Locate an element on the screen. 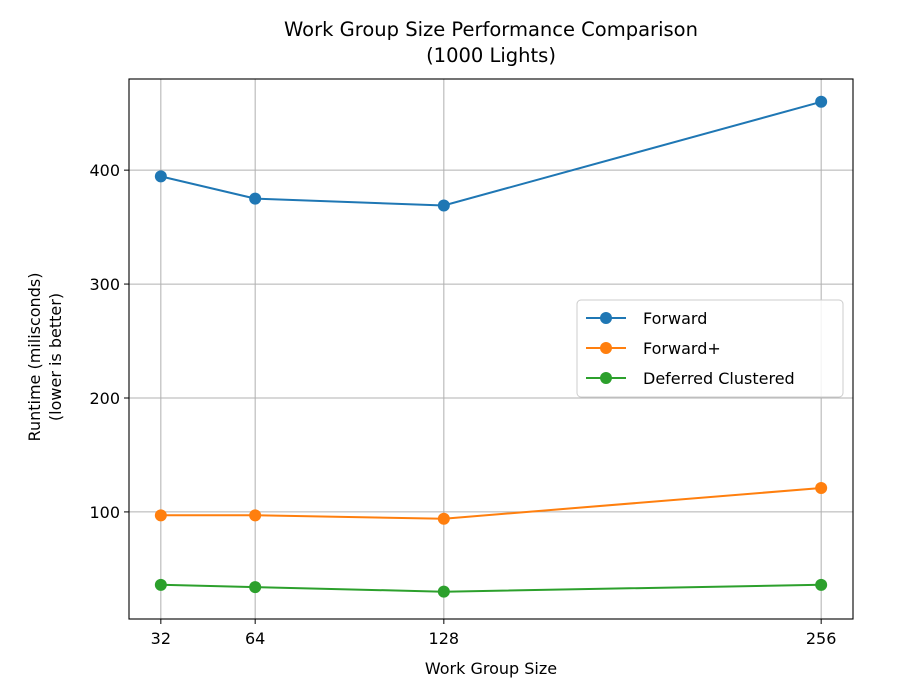 The width and height of the screenshot is (903, 691). y-axis-label-line: (lower is better) is located at coordinates (55, 357).